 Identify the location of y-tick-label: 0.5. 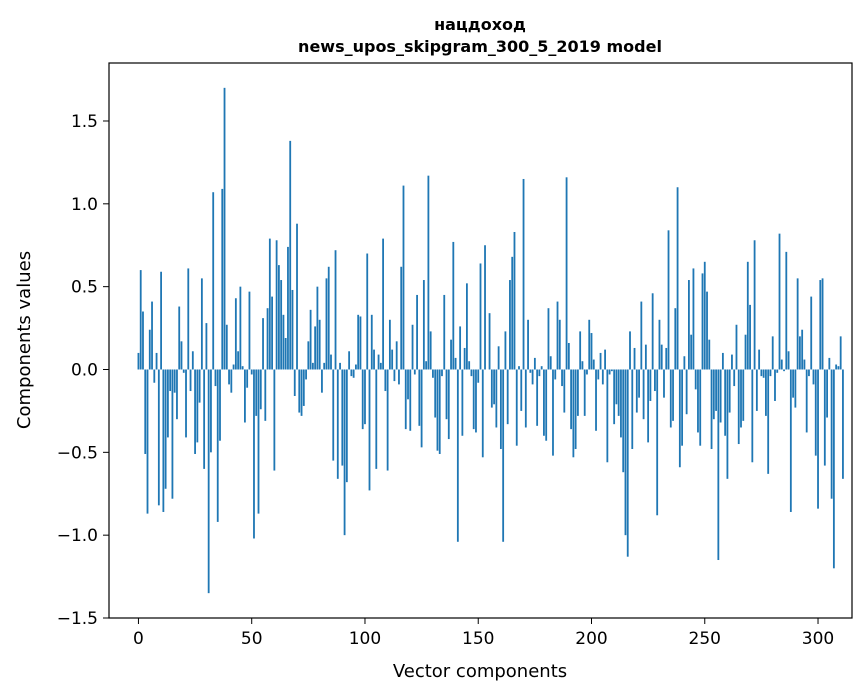
(84, 288).